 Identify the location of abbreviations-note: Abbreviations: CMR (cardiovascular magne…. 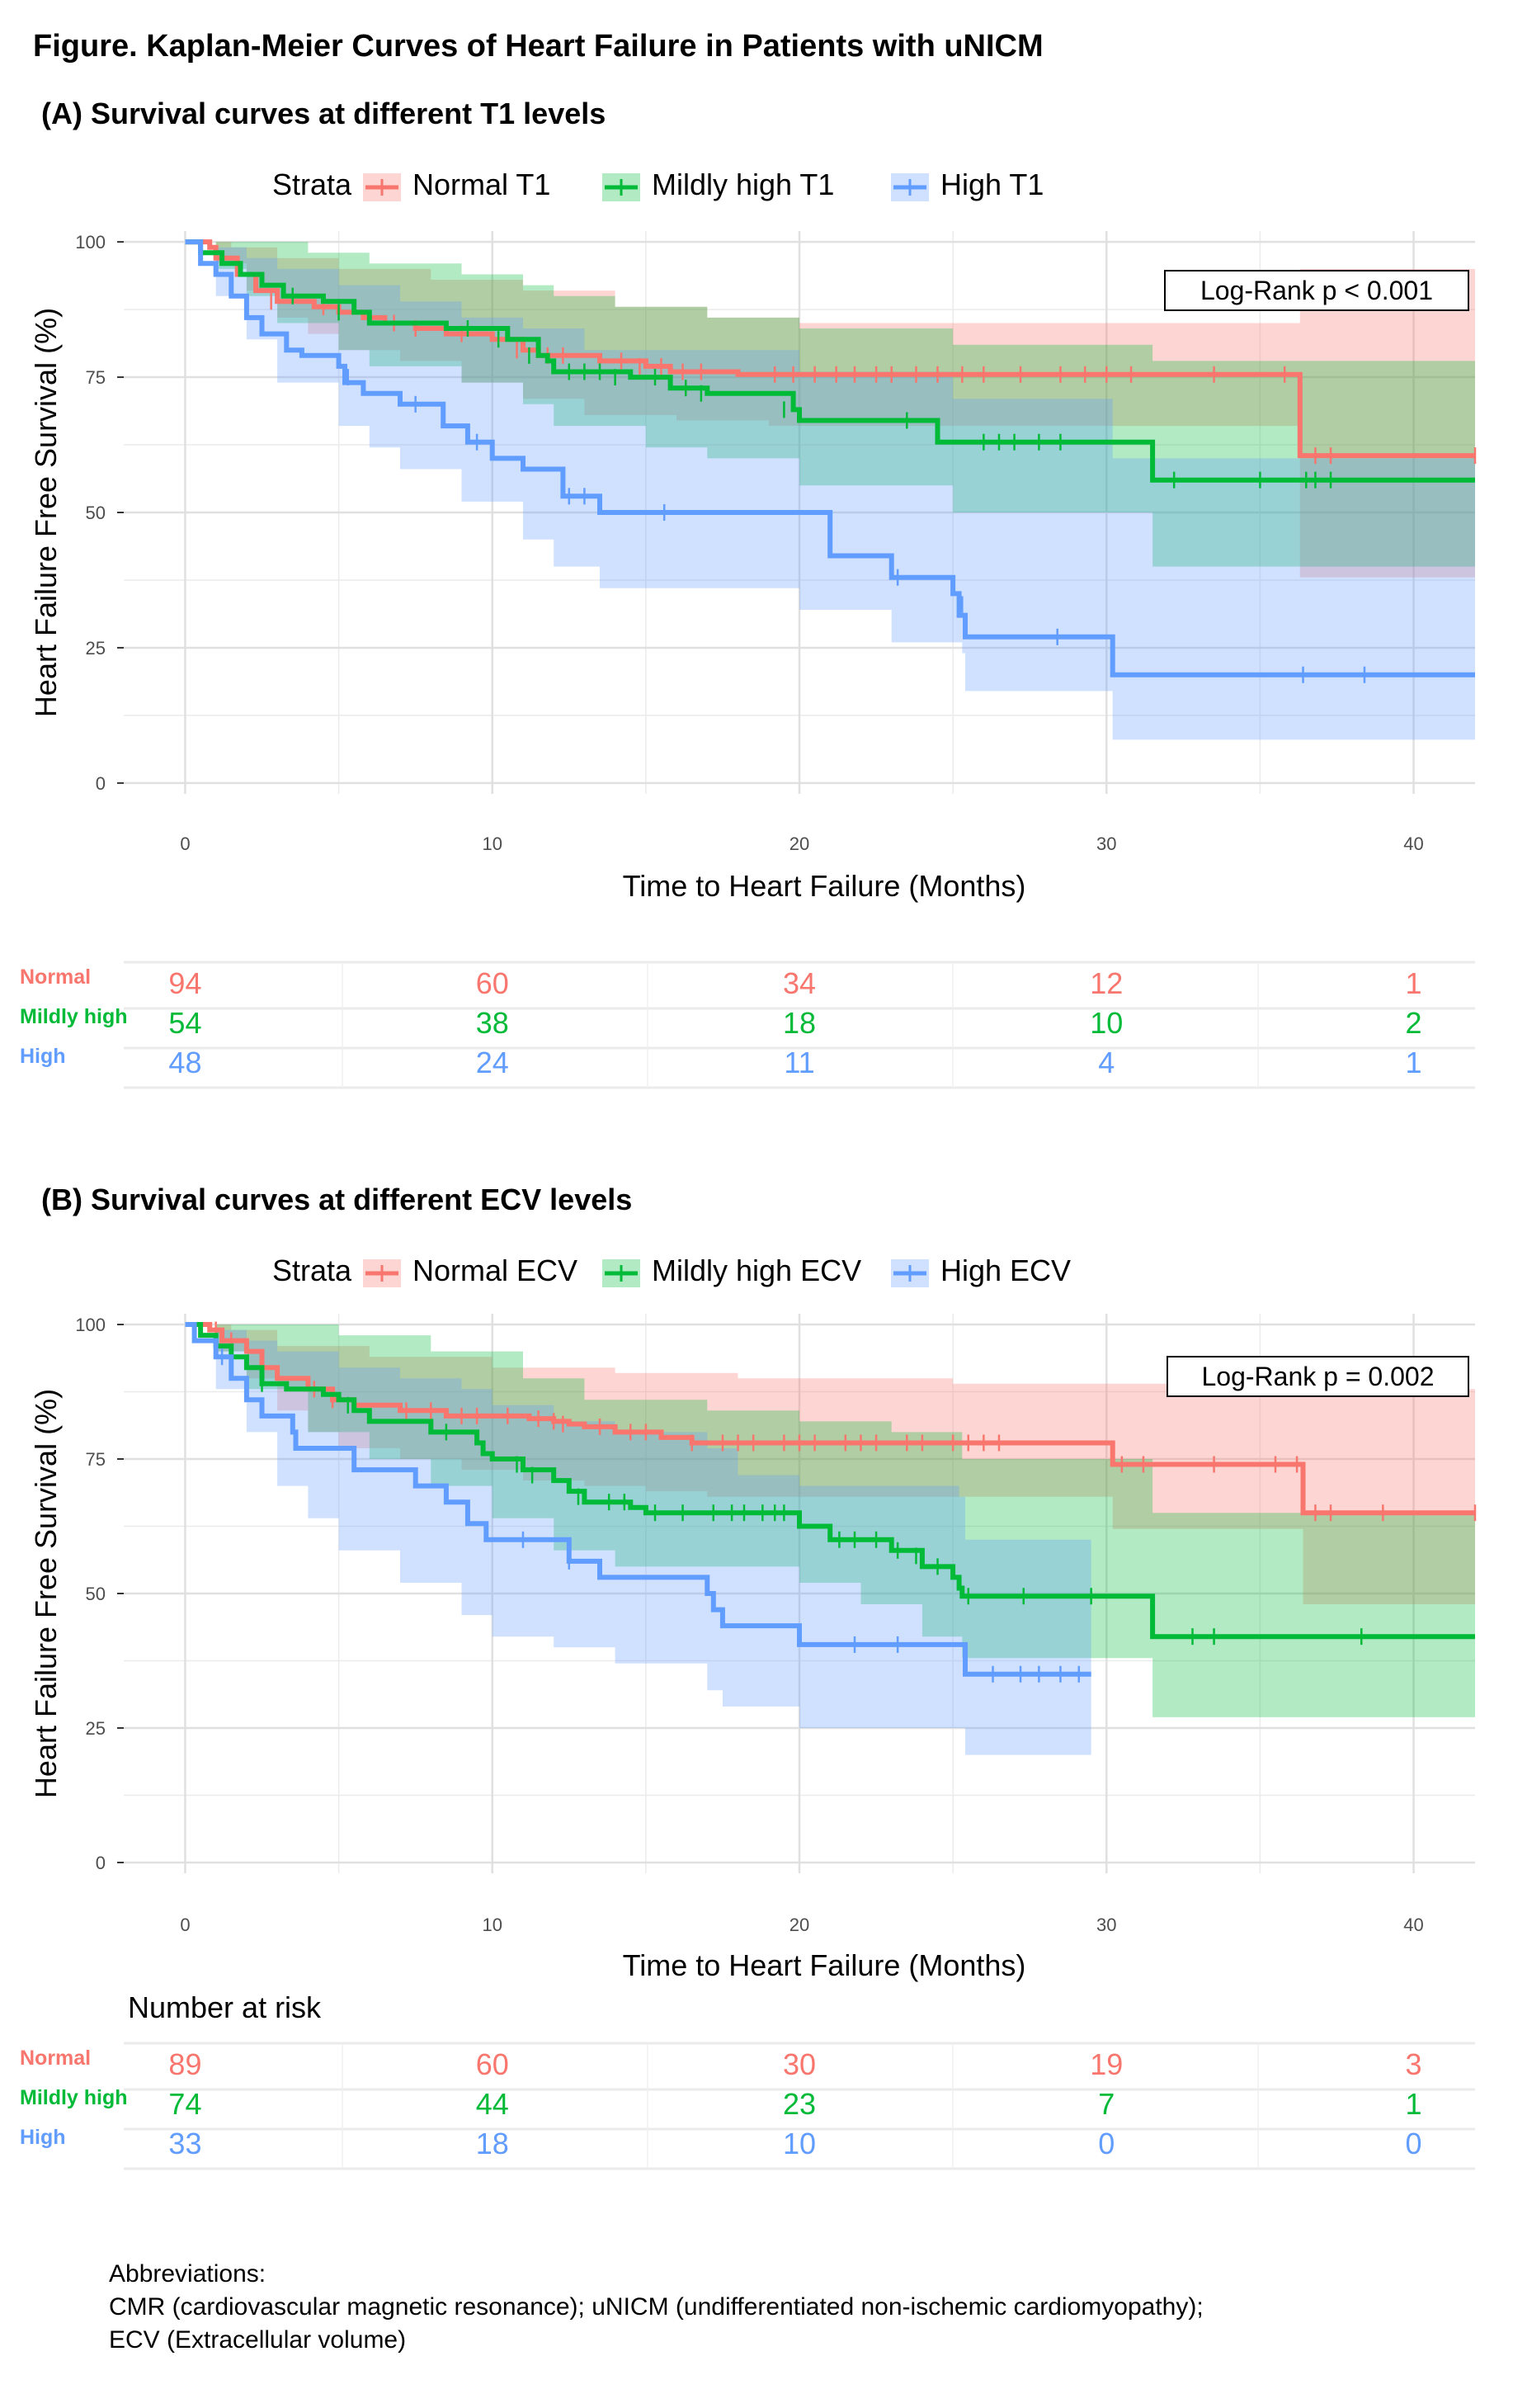
(656, 2307).